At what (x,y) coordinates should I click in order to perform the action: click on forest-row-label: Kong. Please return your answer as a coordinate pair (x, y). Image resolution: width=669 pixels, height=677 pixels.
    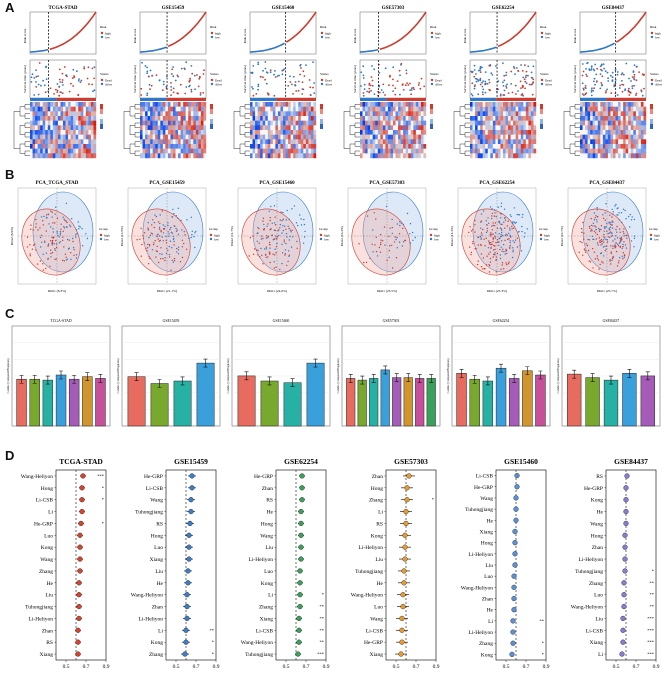
    Looking at the image, I should click on (157, 643).